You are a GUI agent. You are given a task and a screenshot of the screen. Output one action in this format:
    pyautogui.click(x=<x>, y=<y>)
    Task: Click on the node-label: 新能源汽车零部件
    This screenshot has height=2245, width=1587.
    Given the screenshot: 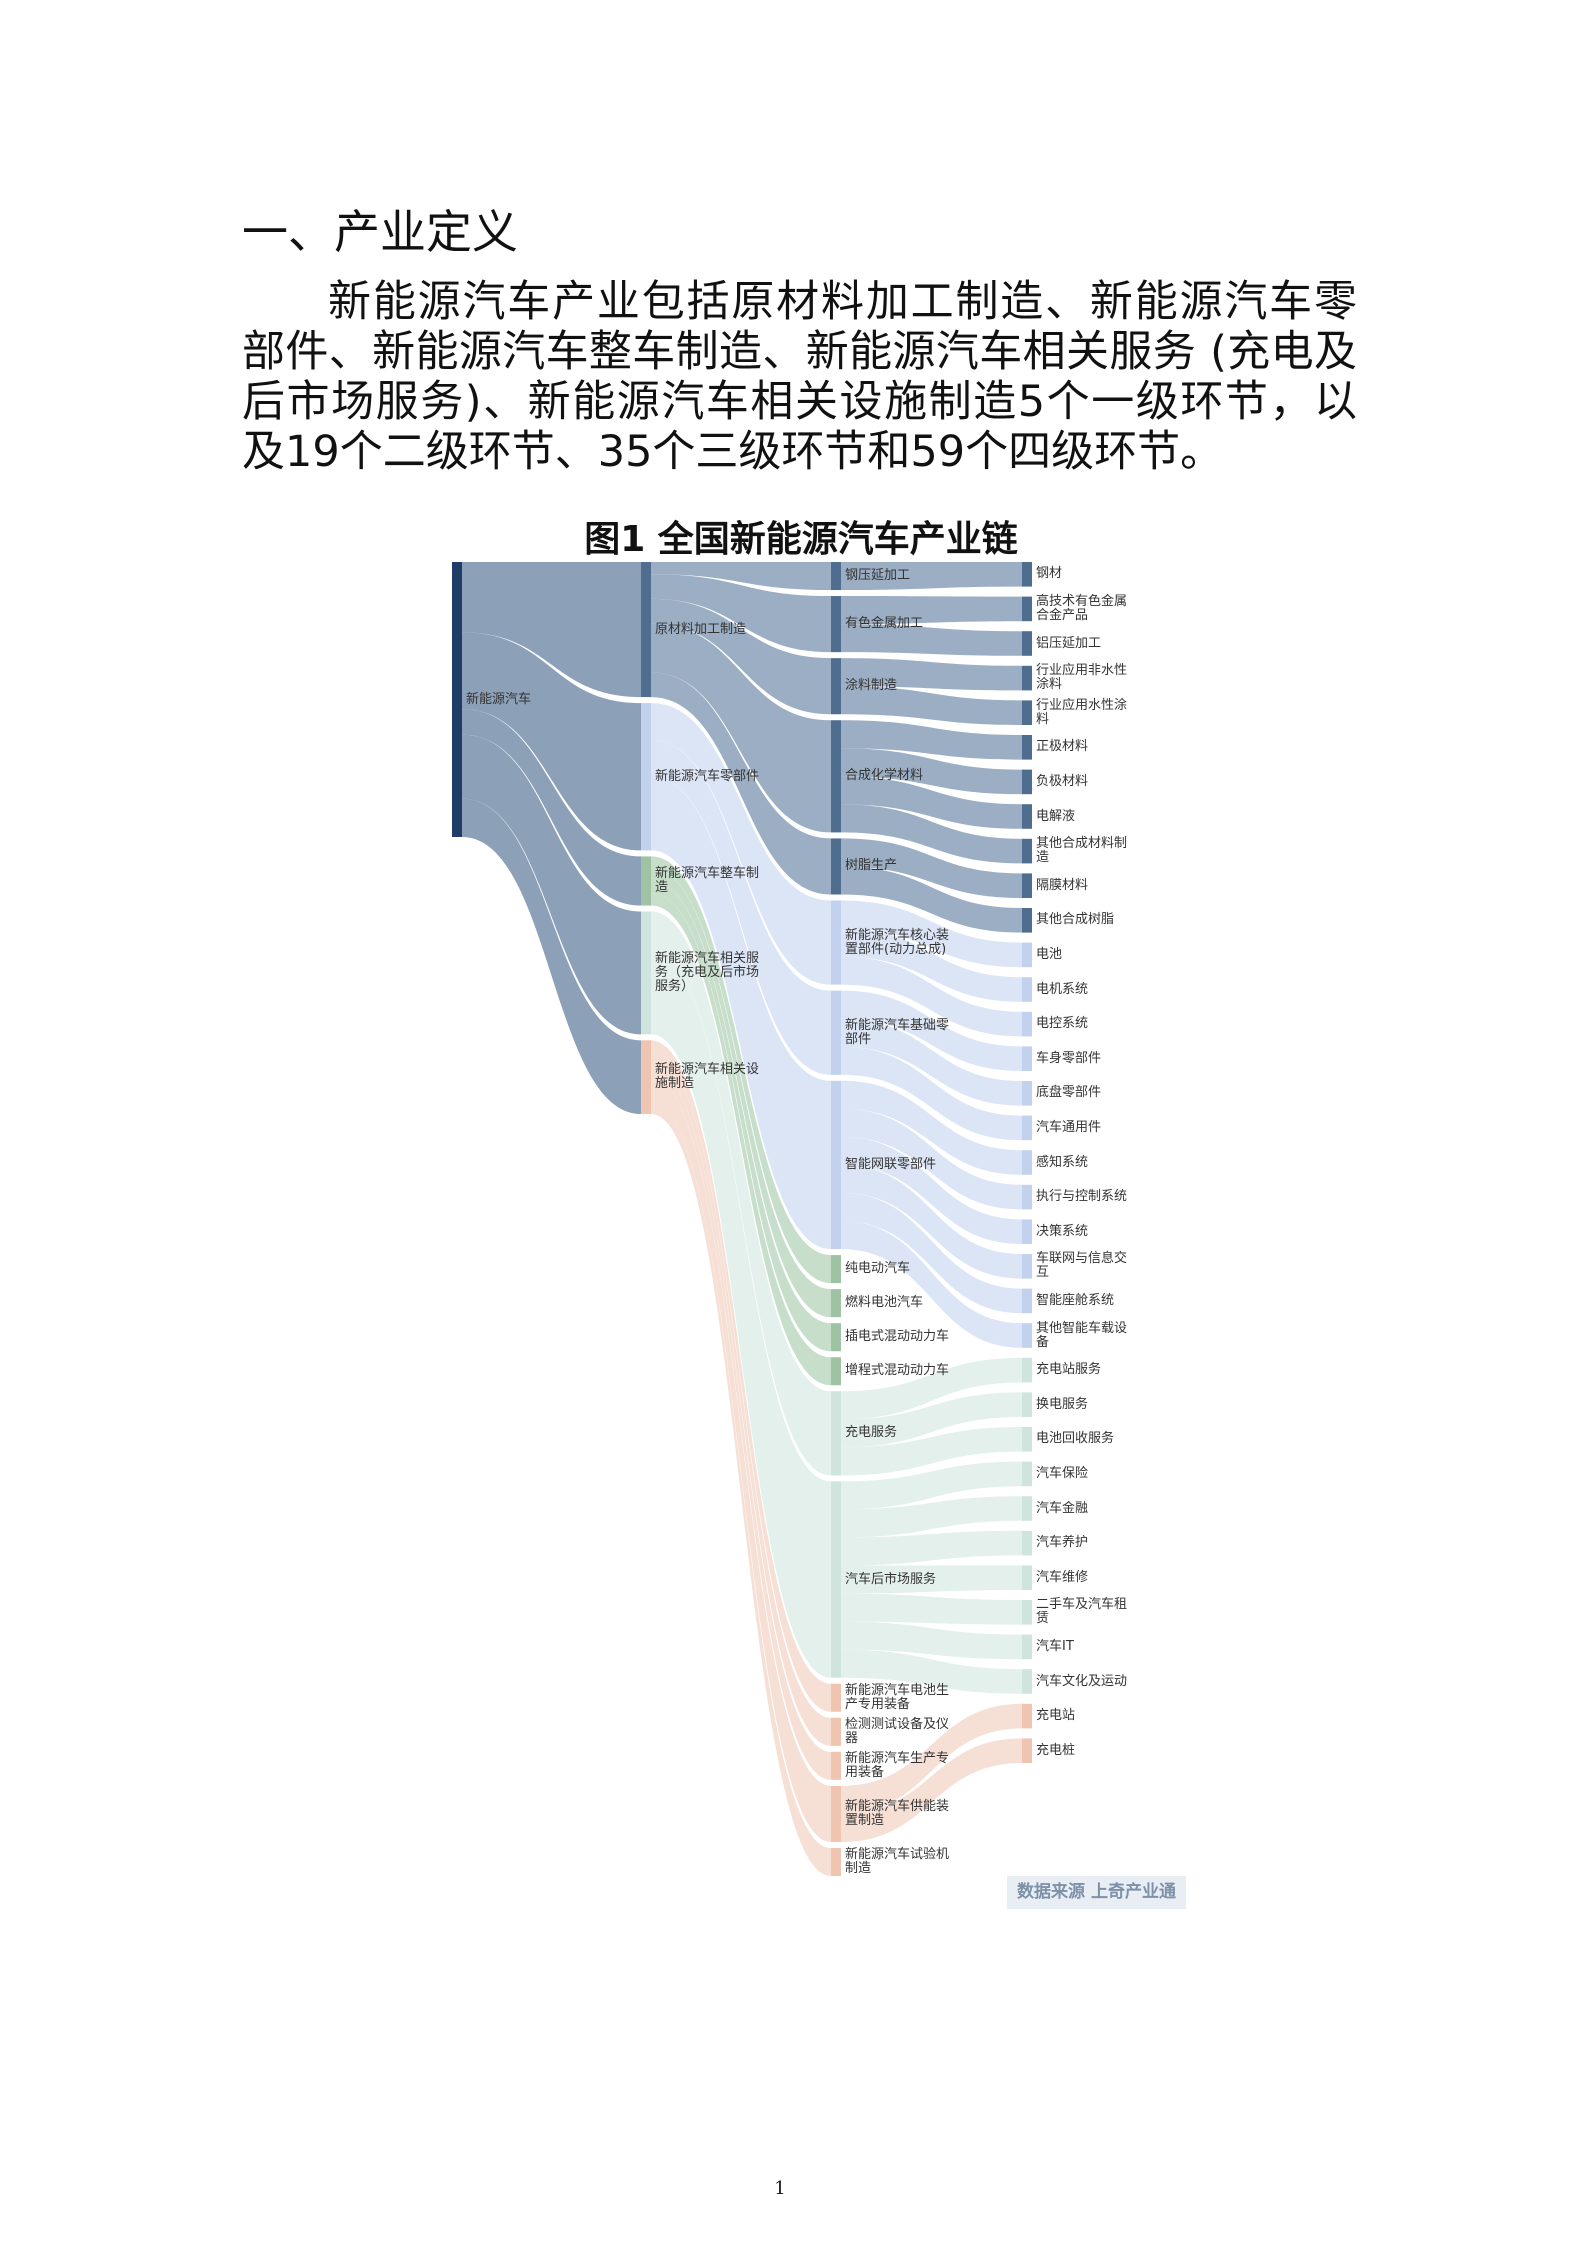 What is the action you would take?
    pyautogui.click(x=707, y=776)
    